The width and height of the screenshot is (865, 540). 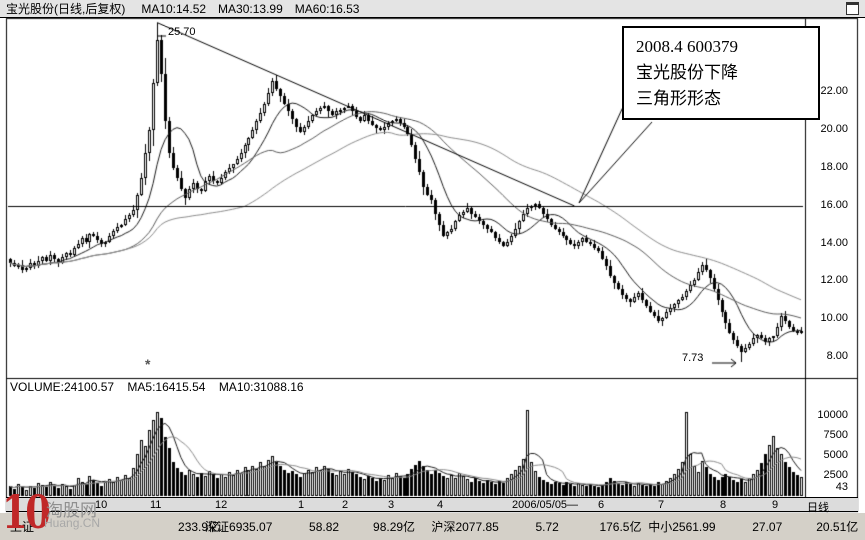 I want to click on watermark-url: Huang.CN, so click(x=72, y=523).